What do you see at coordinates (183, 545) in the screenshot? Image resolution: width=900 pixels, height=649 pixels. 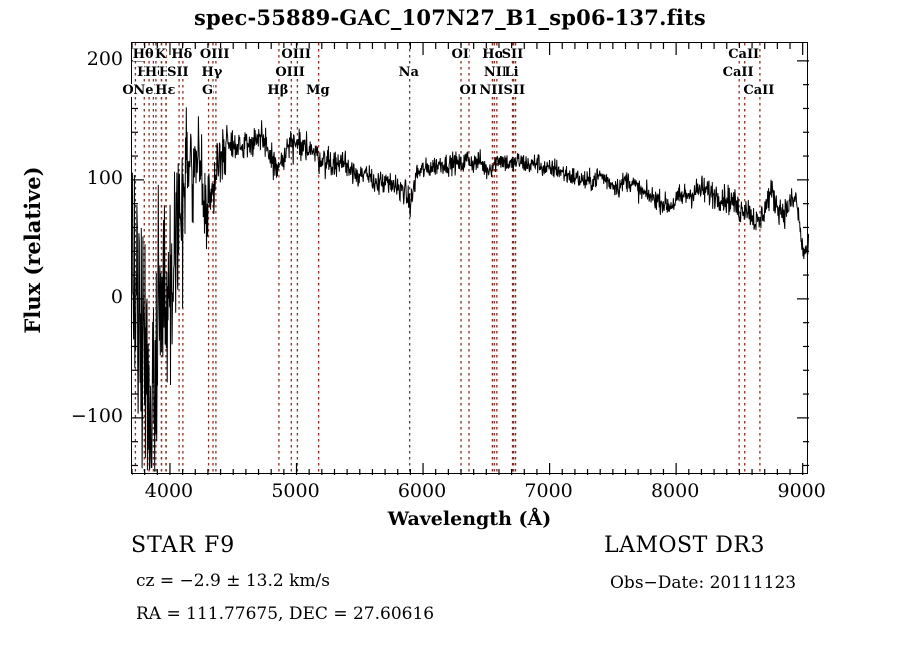 I see `object-class-label: STAR F9` at bounding box center [183, 545].